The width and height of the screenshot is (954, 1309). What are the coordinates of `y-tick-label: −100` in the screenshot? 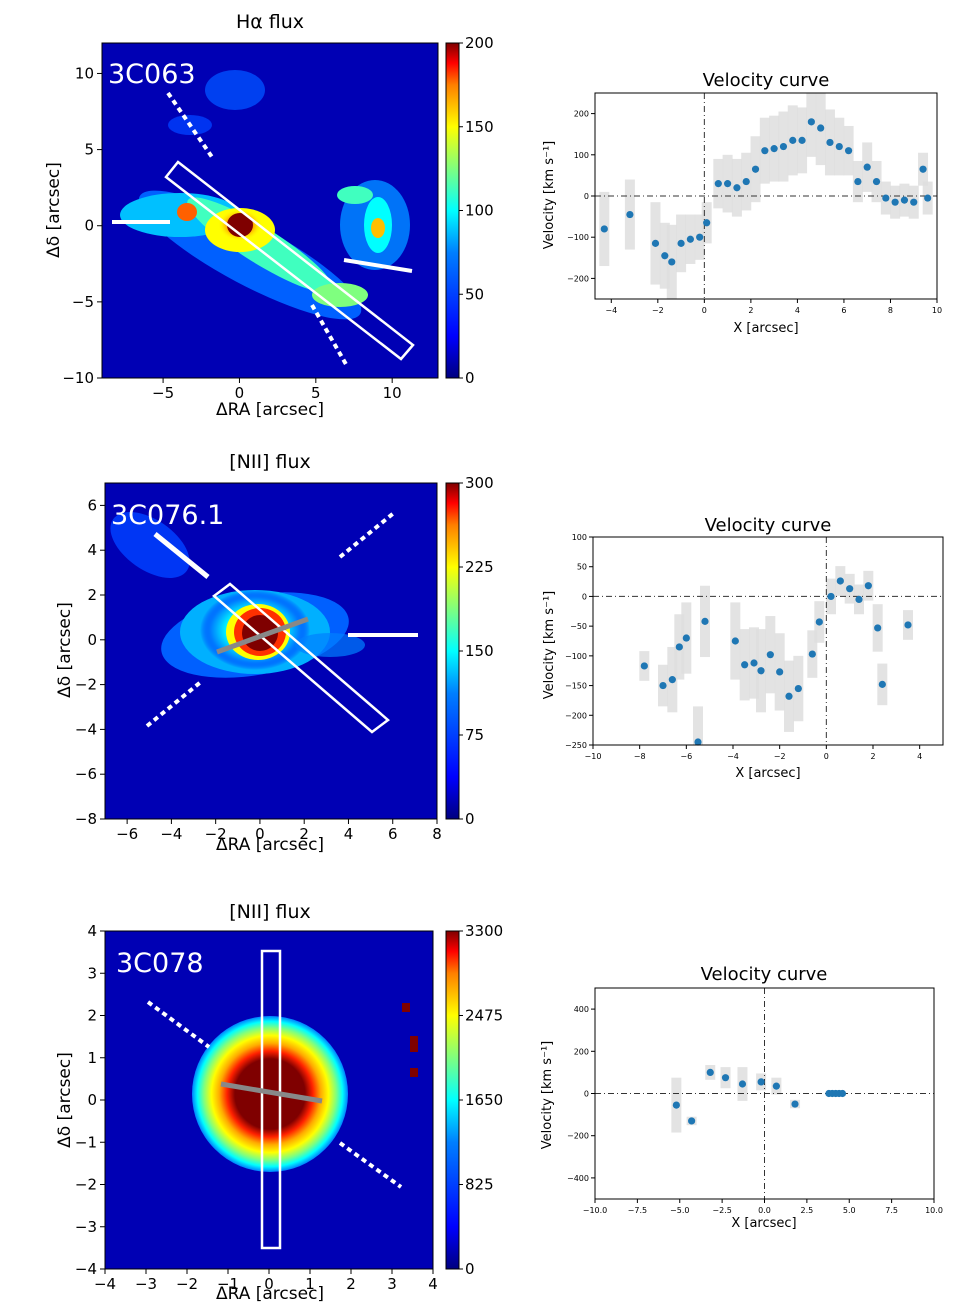 It's located at (576, 656).